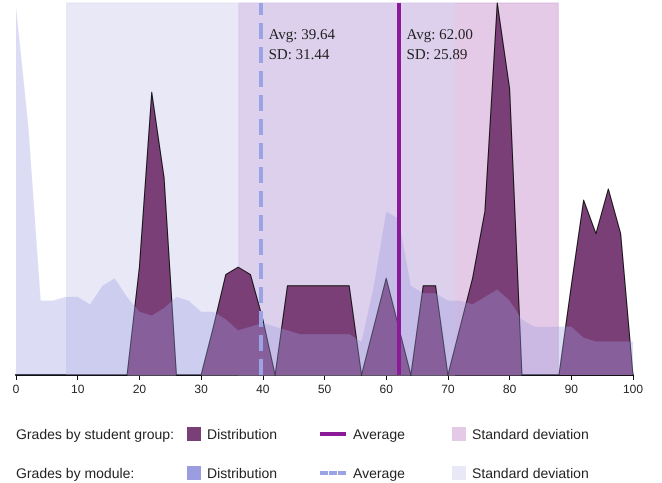 The image size is (662, 483). Describe the element at coordinates (302, 45) in the screenshot. I see `annotation: Avg: 39.64 SD: 31.44` at that location.